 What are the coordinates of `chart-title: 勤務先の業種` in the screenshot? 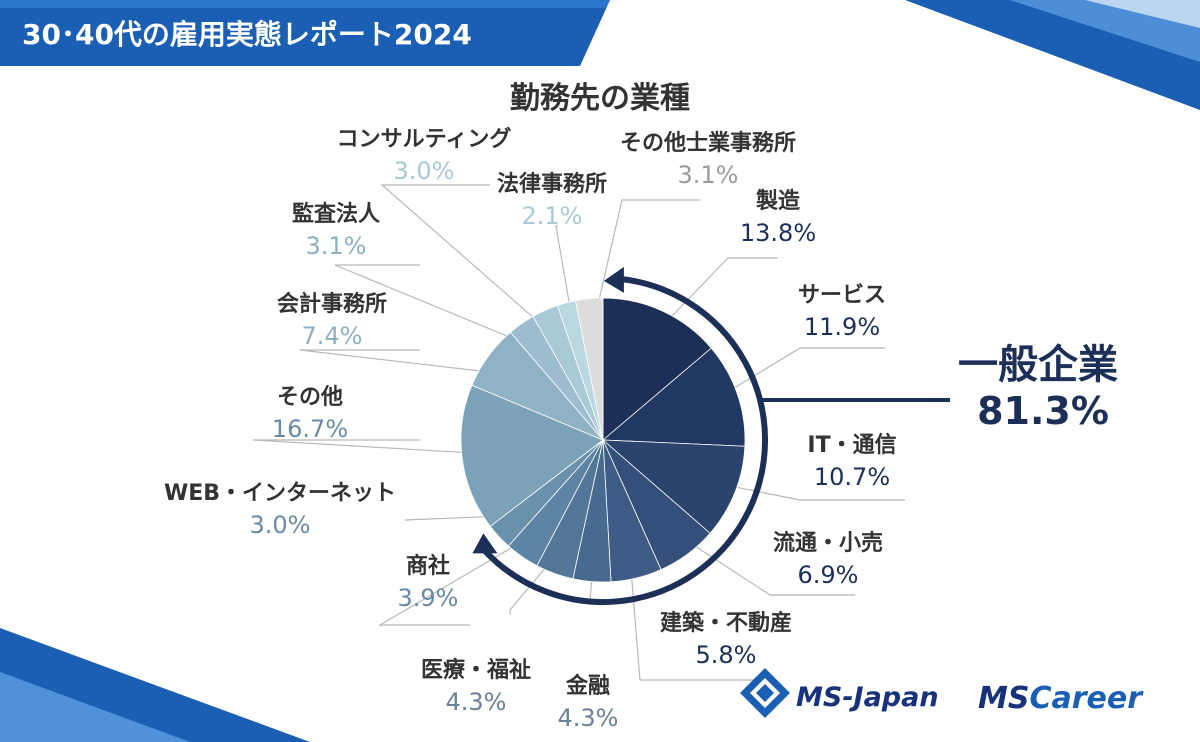 It's located at (600, 98).